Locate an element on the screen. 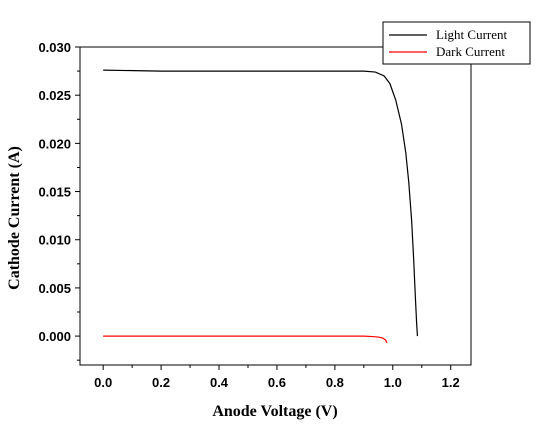  x-tick-label: 1.2 is located at coordinates (451, 382).